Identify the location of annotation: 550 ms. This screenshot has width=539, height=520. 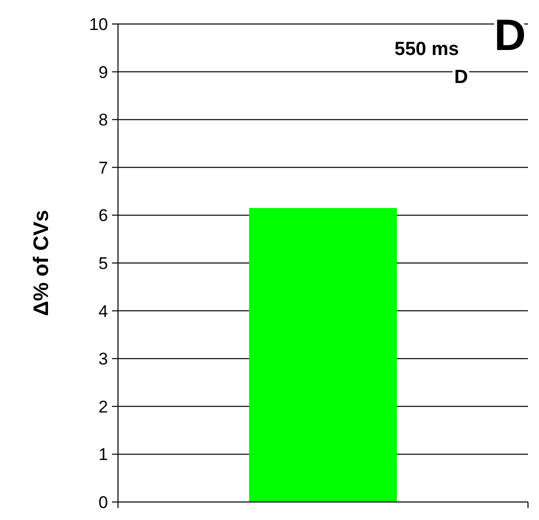
(426, 49).